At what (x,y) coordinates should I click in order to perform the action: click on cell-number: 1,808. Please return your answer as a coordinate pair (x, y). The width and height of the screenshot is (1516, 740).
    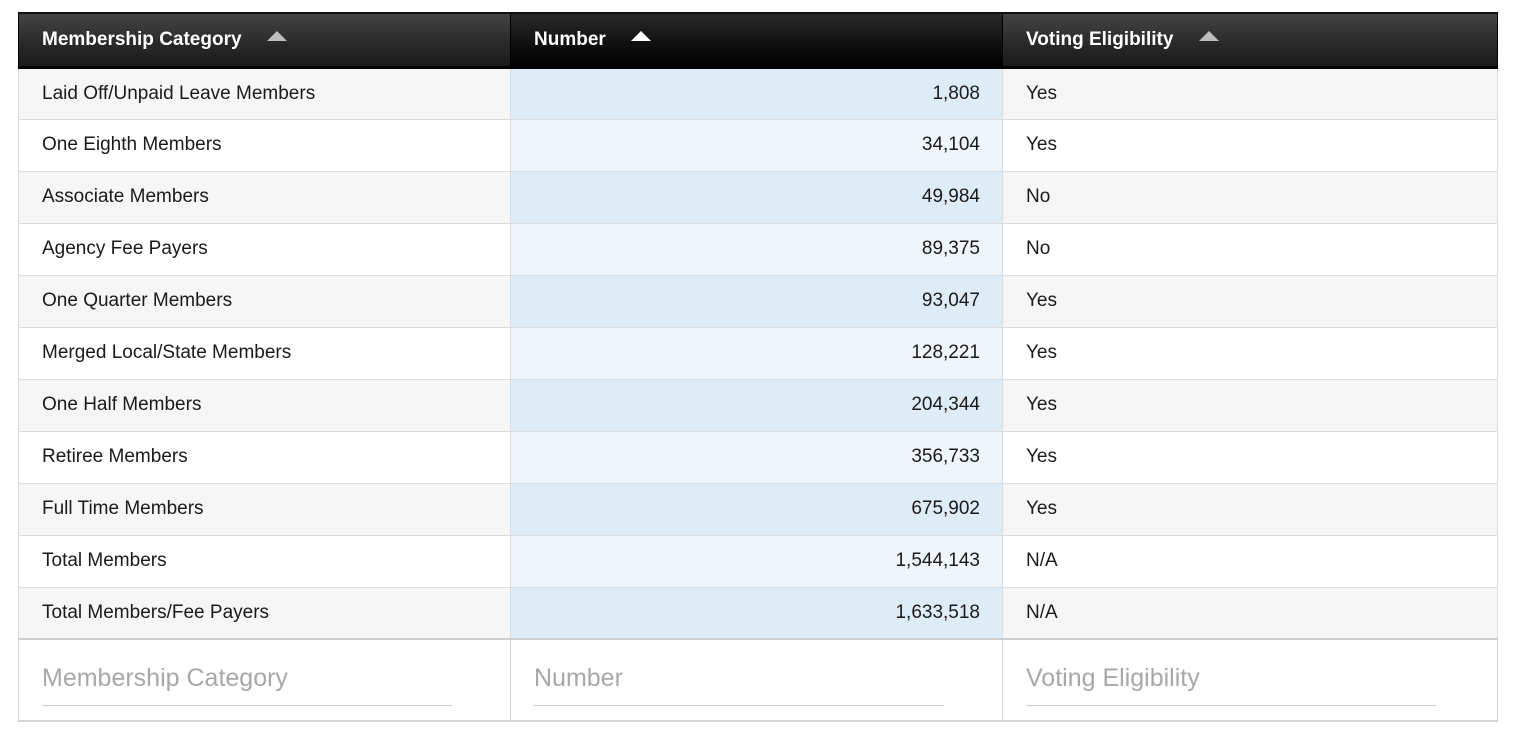
    Looking at the image, I should click on (756, 93).